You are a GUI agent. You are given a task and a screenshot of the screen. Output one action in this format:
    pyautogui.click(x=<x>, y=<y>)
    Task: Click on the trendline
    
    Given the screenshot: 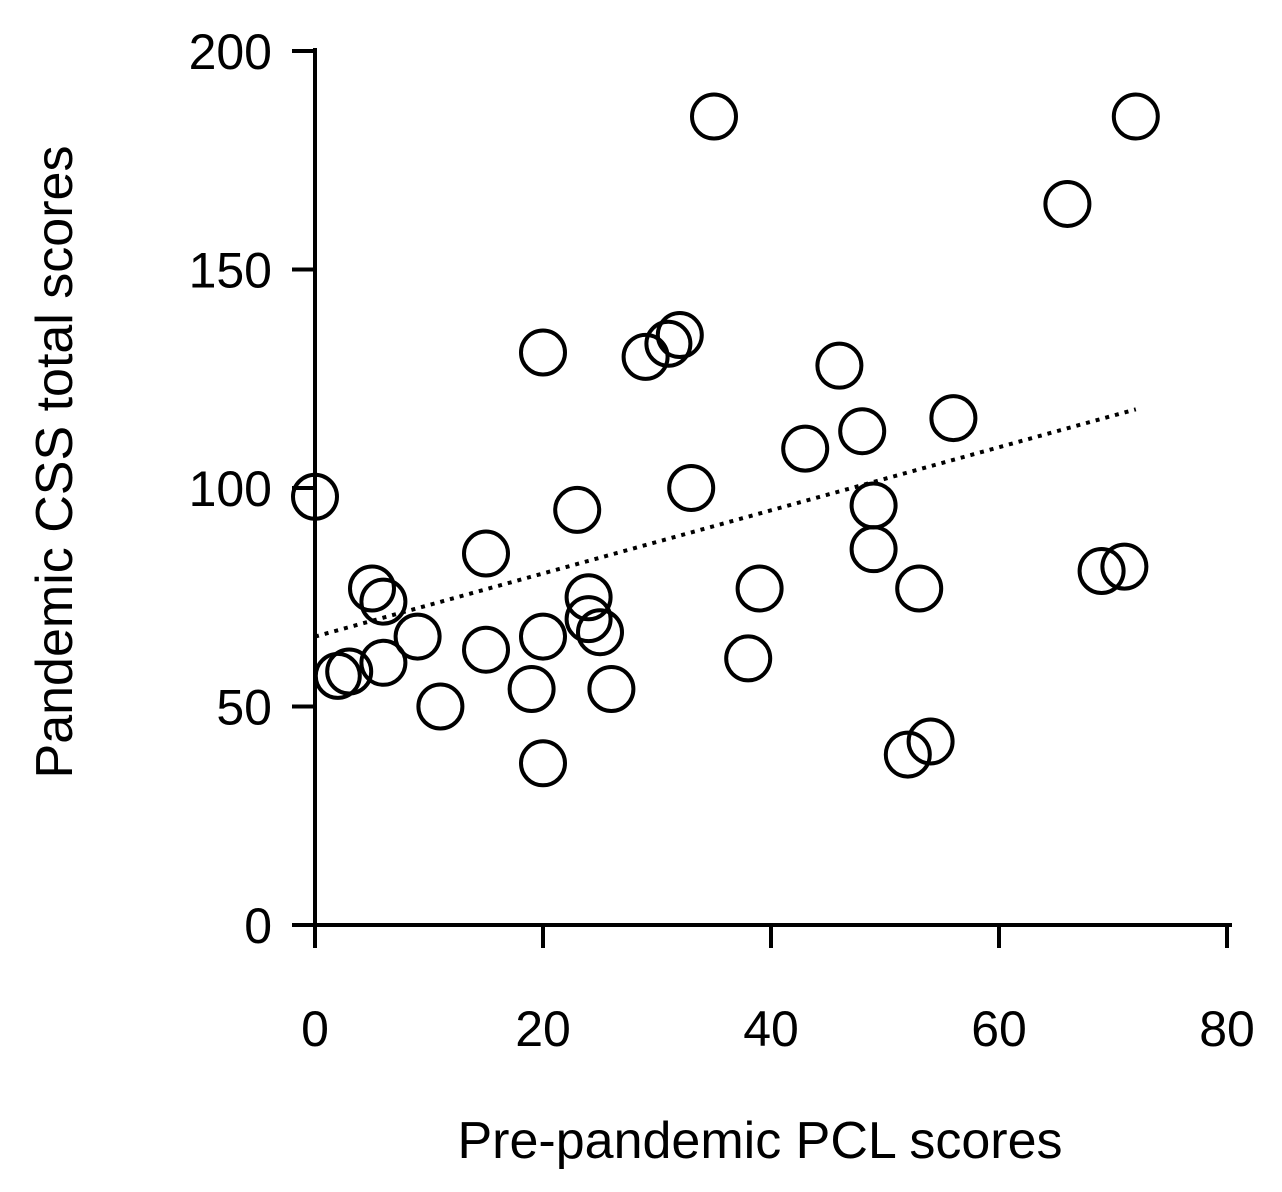 What is the action you would take?
    pyautogui.click(x=725, y=523)
    